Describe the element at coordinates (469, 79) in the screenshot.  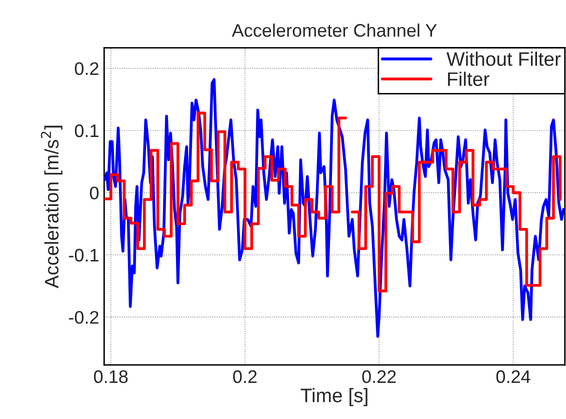
I see `legend-label: Filter` at that location.